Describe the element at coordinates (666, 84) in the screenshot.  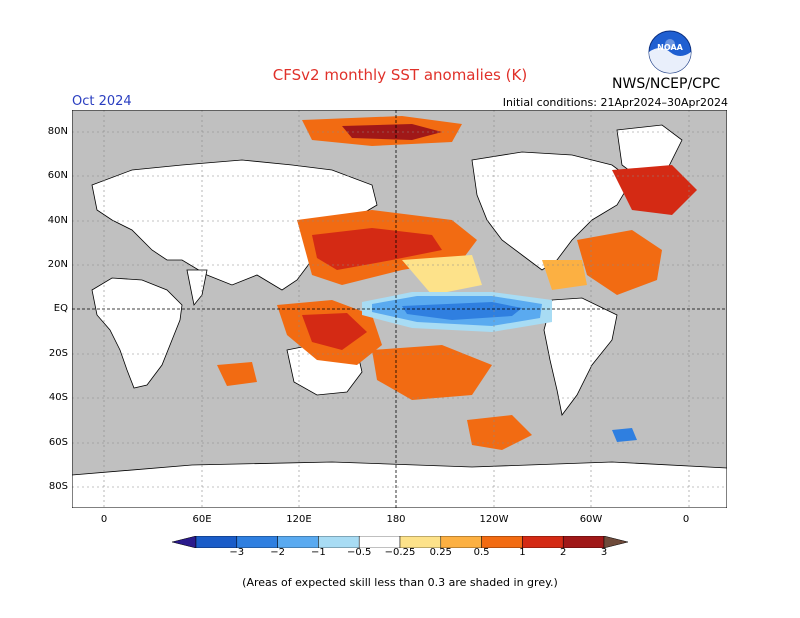
I see `agency-label: NWS/NCEP/CPC` at that location.